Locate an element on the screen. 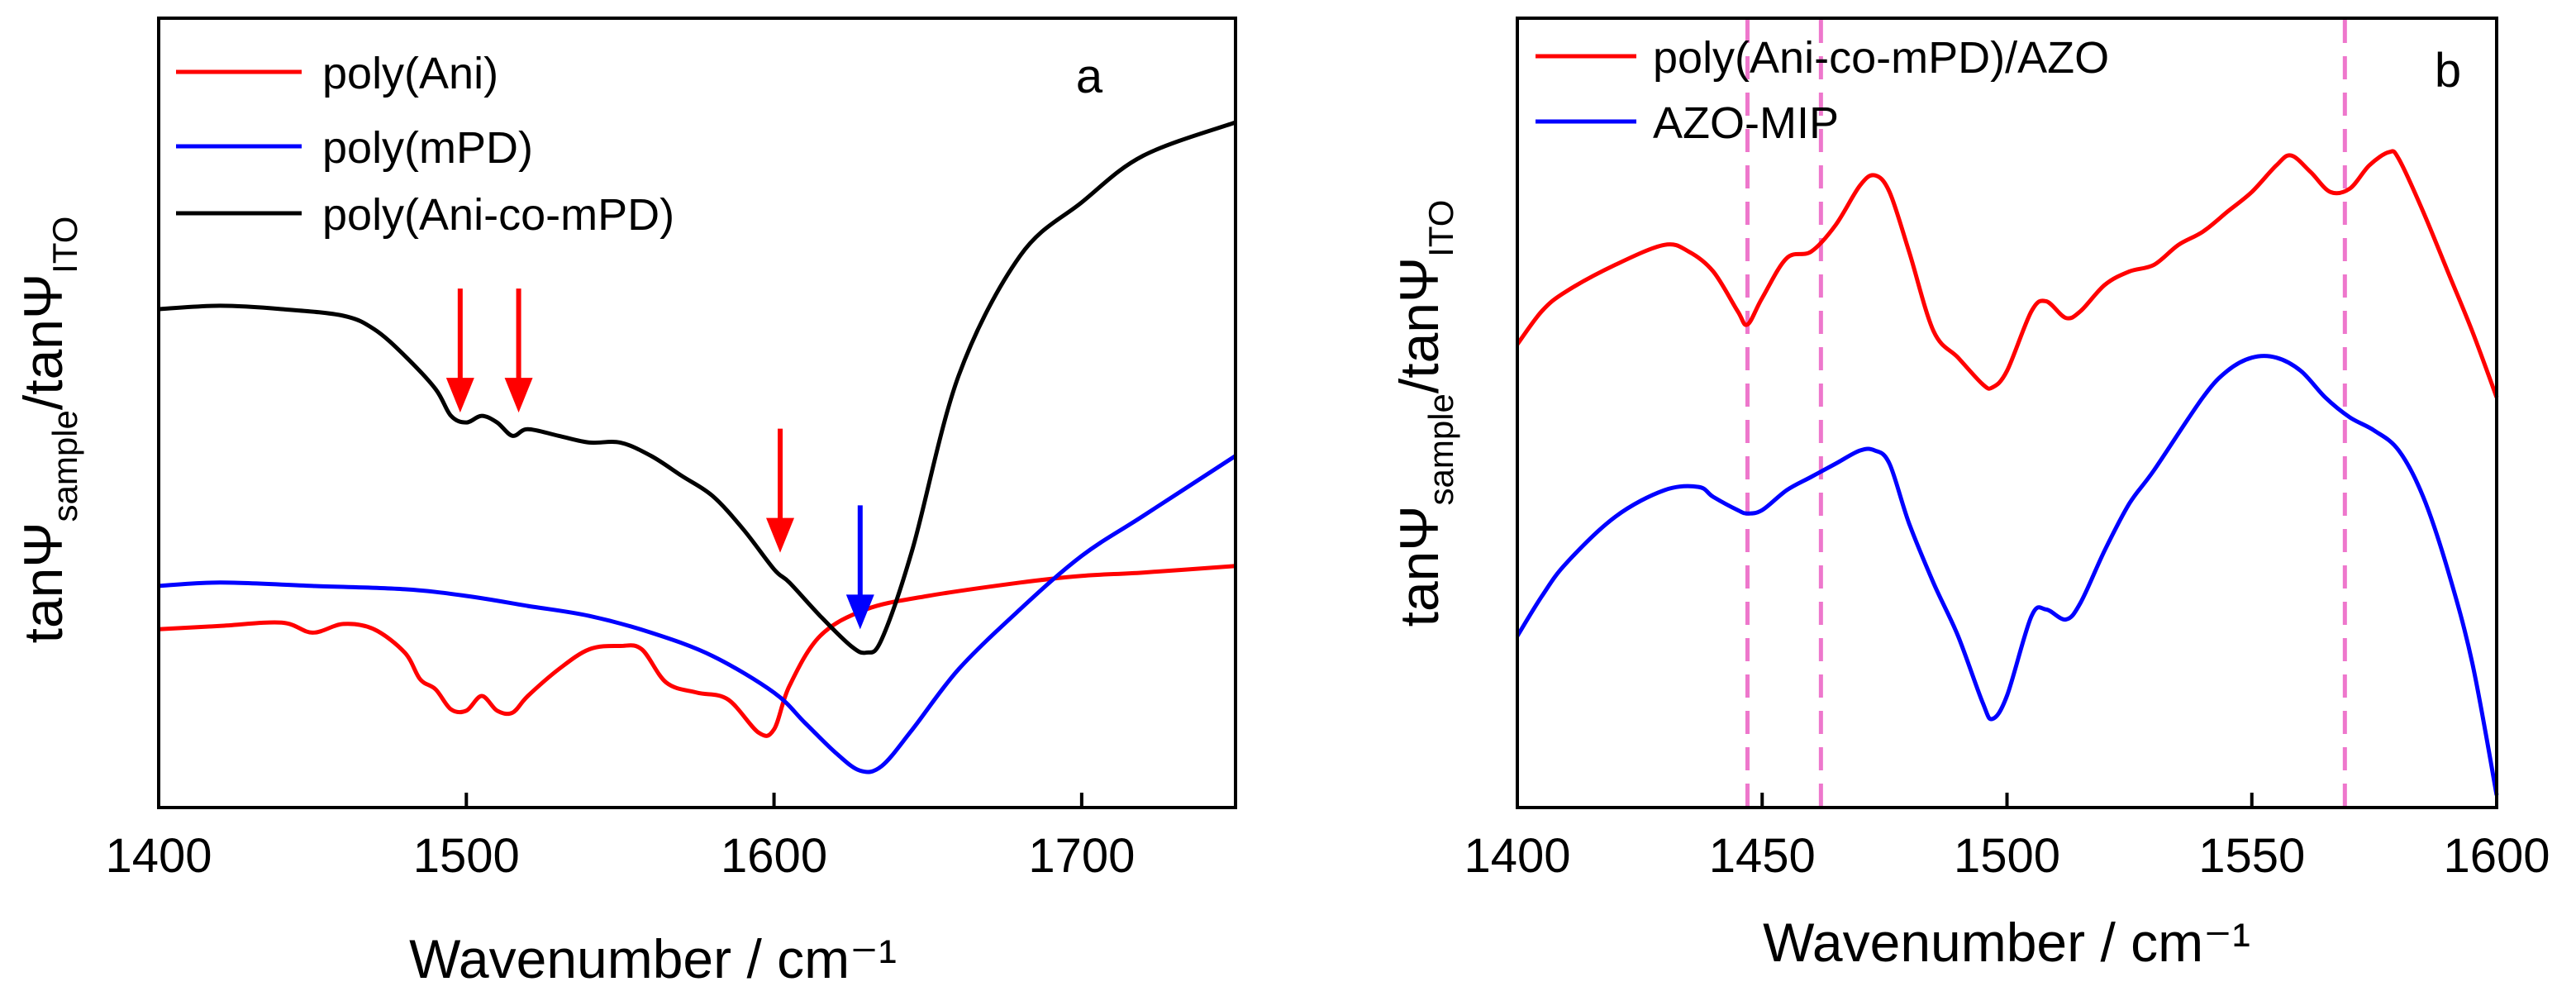  panel-b-label: b is located at coordinates (2448, 71).